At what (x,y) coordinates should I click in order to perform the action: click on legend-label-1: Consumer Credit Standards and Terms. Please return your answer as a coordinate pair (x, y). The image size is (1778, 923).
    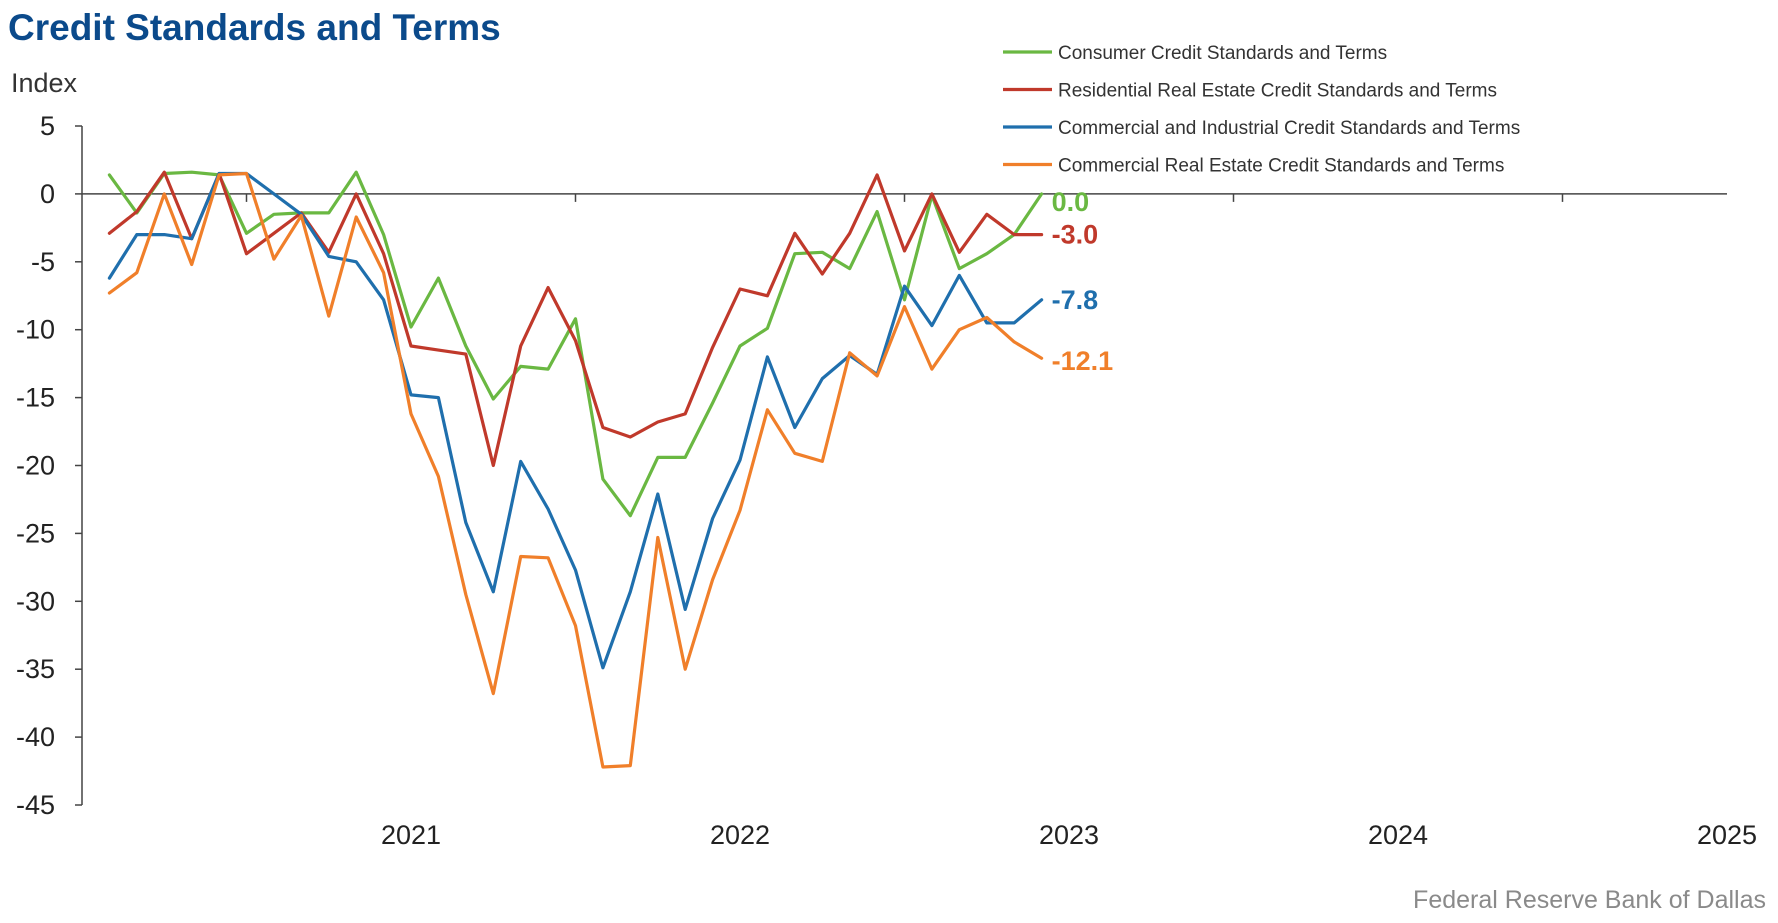
    Looking at the image, I should click on (1222, 53).